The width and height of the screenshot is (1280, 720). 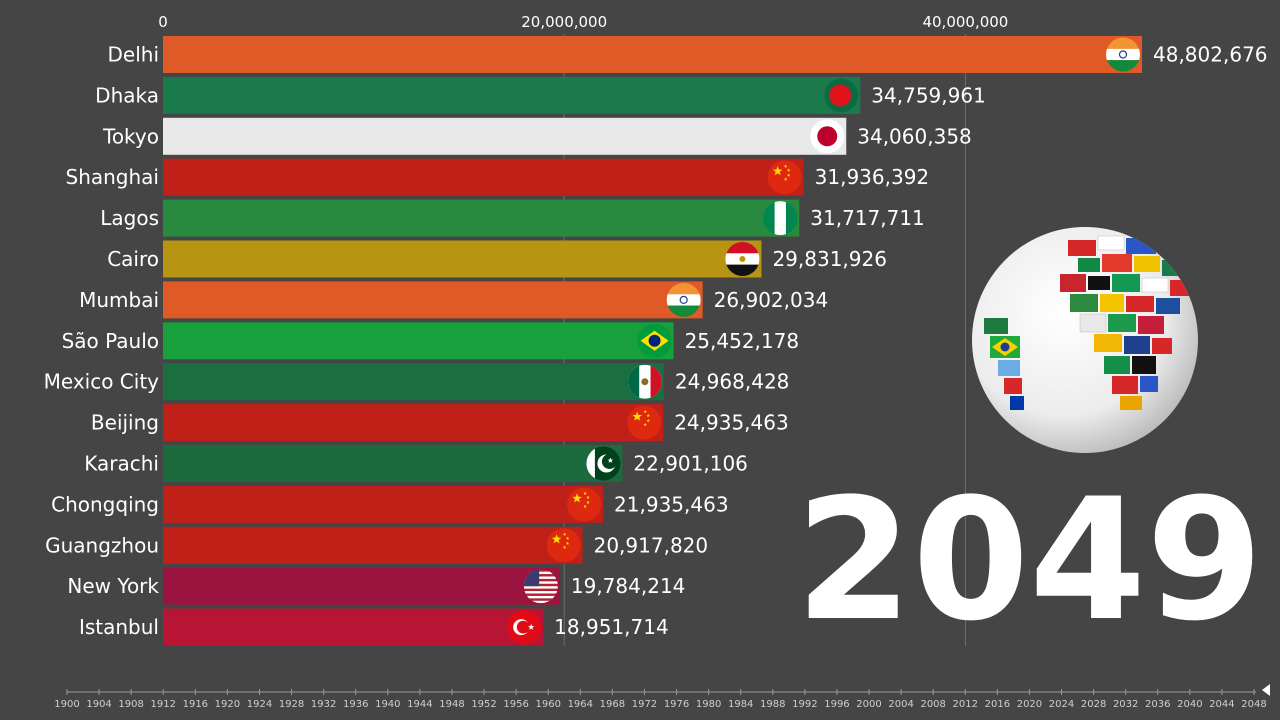 I want to click on timeline-tick-label: 1912, so click(x=163, y=704).